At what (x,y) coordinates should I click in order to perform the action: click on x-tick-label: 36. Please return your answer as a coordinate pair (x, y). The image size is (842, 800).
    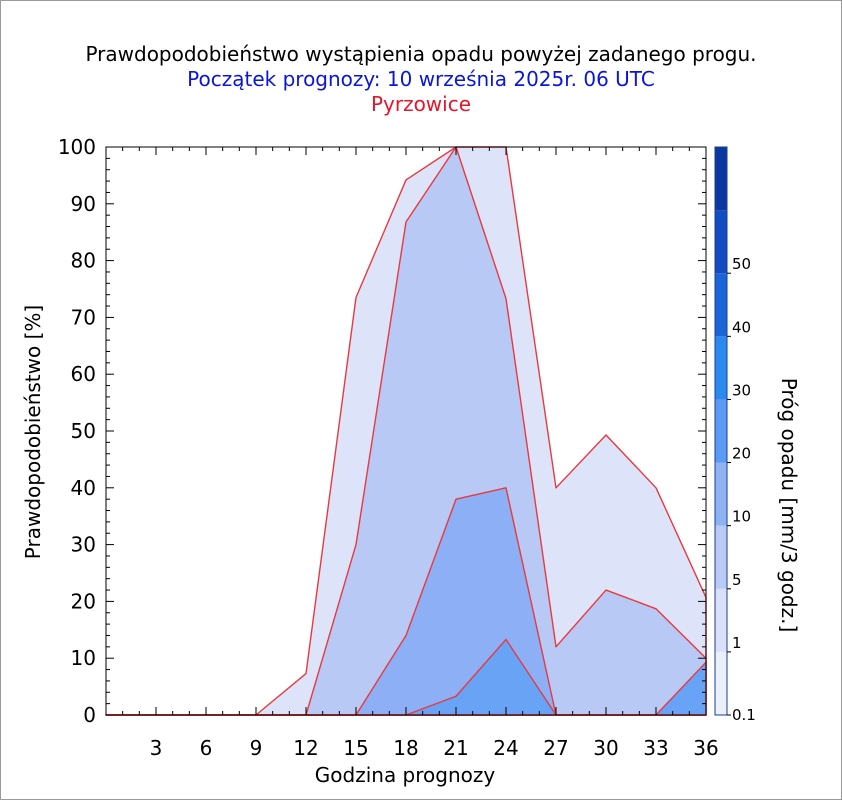
    Looking at the image, I should click on (705, 748).